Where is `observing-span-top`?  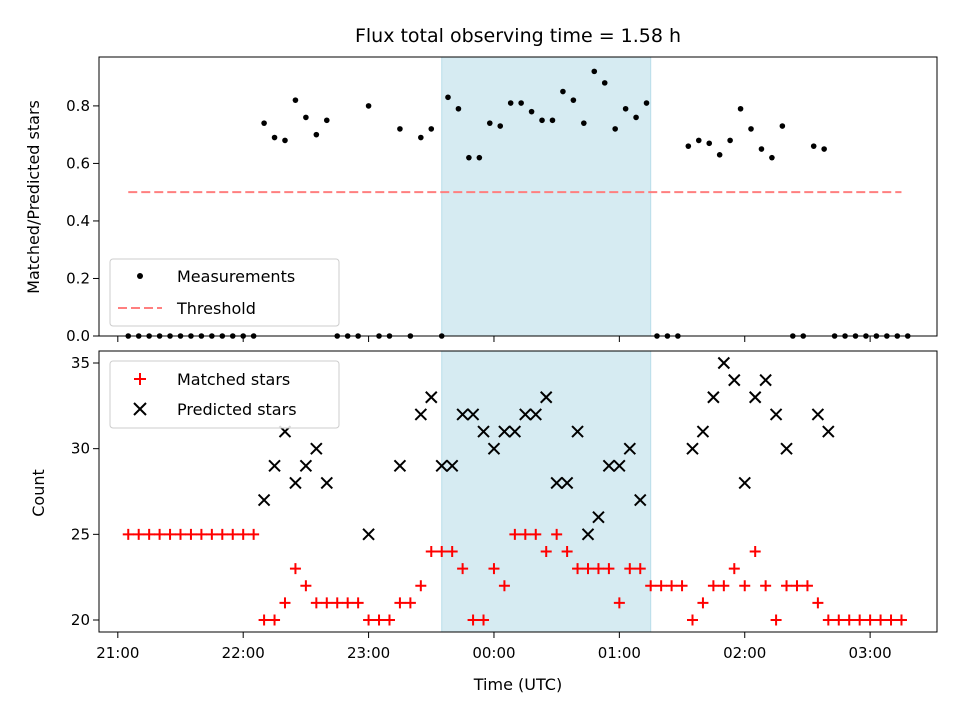 observing-span-top is located at coordinates (546, 196).